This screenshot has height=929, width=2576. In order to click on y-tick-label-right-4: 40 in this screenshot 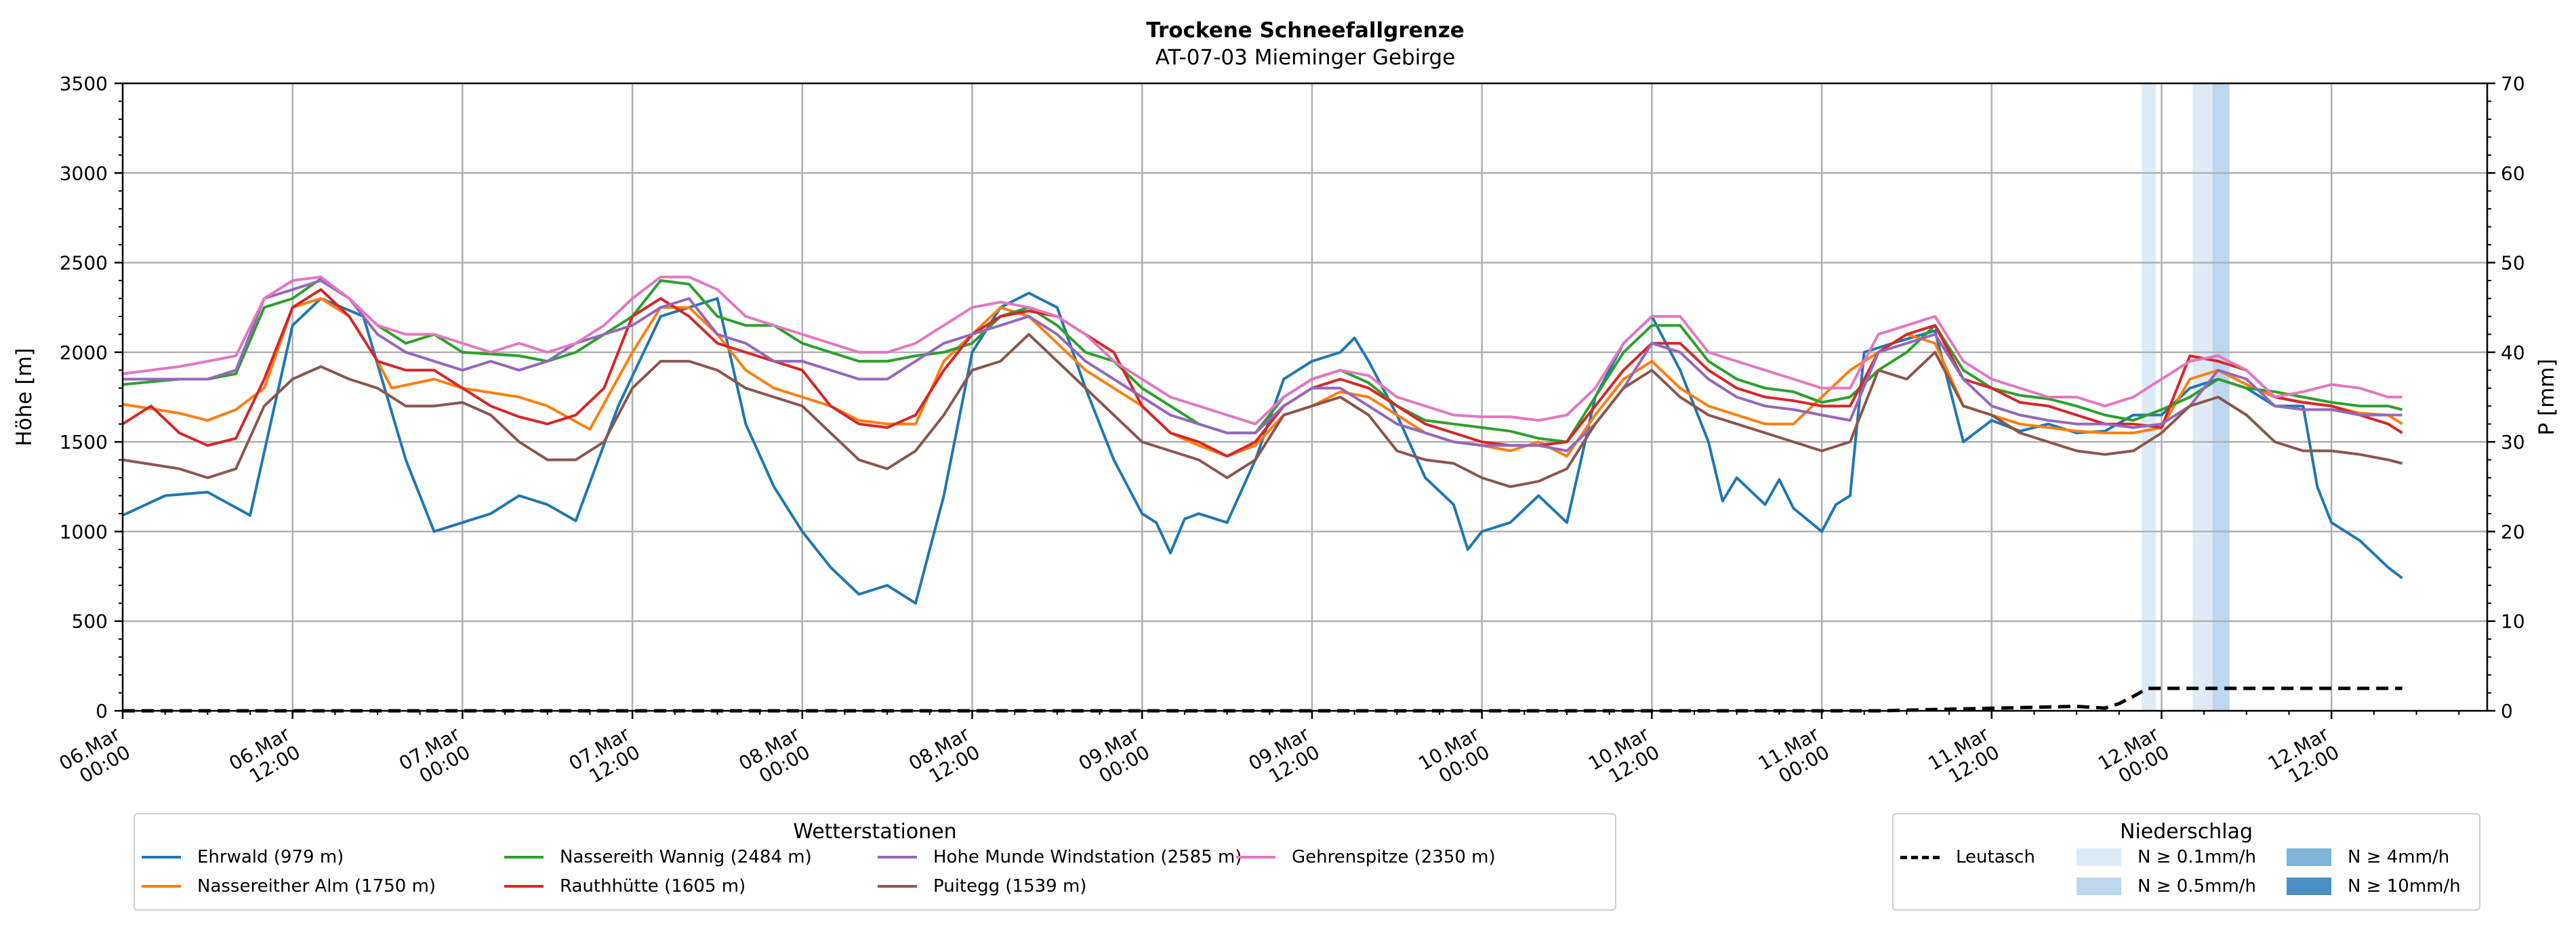, I will do `click(2513, 353)`.